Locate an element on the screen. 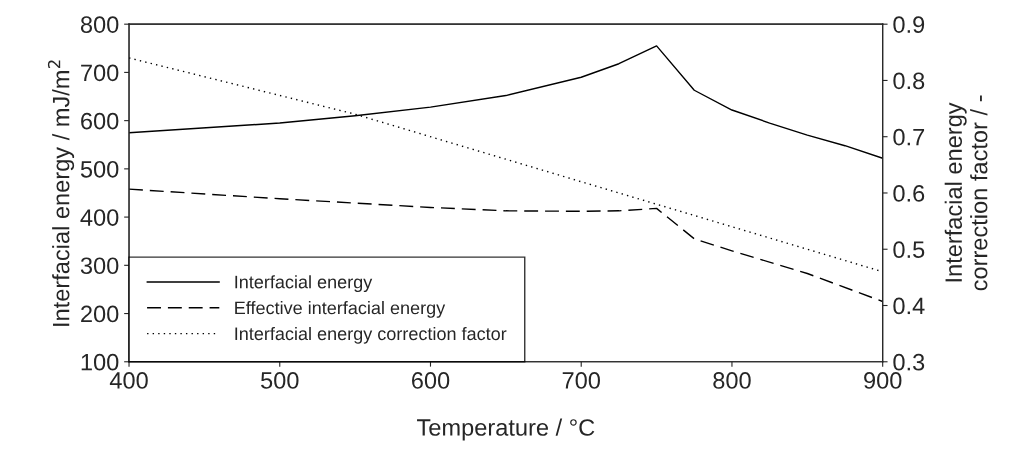 The image size is (1024, 465). legend-label: Interfacial energy correction factor is located at coordinates (371, 335).